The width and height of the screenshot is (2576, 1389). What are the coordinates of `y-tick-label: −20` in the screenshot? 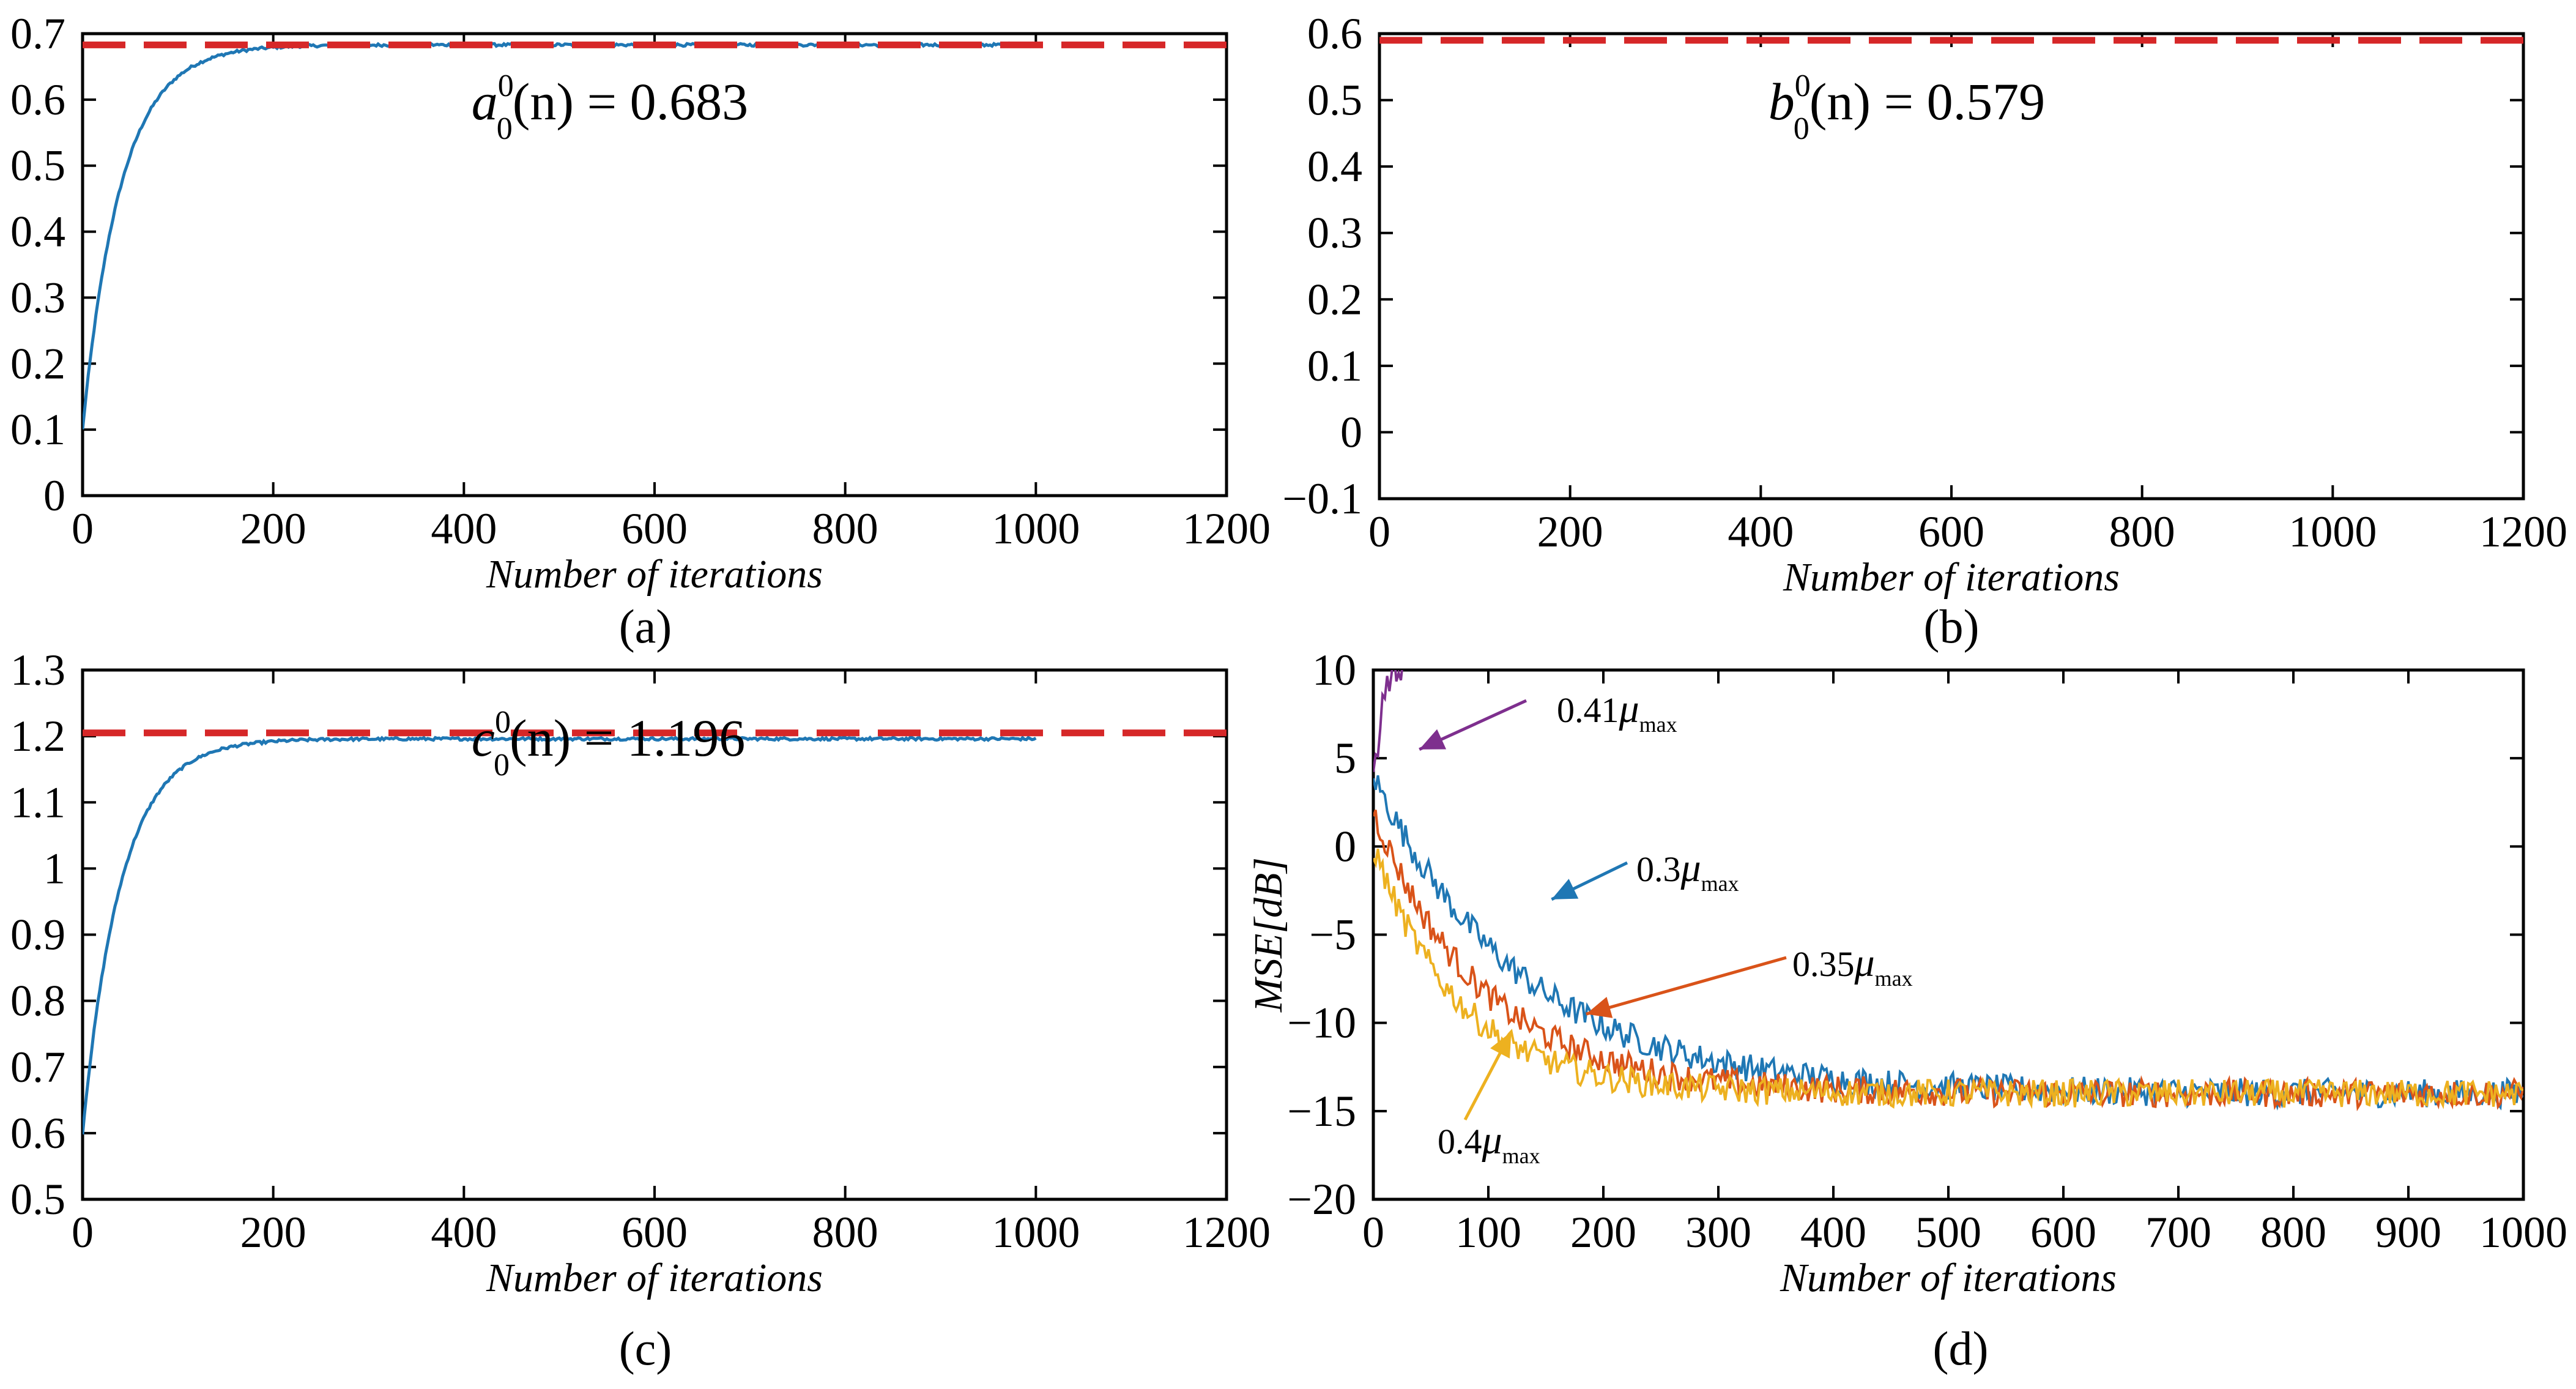 It's located at (1321, 1200).